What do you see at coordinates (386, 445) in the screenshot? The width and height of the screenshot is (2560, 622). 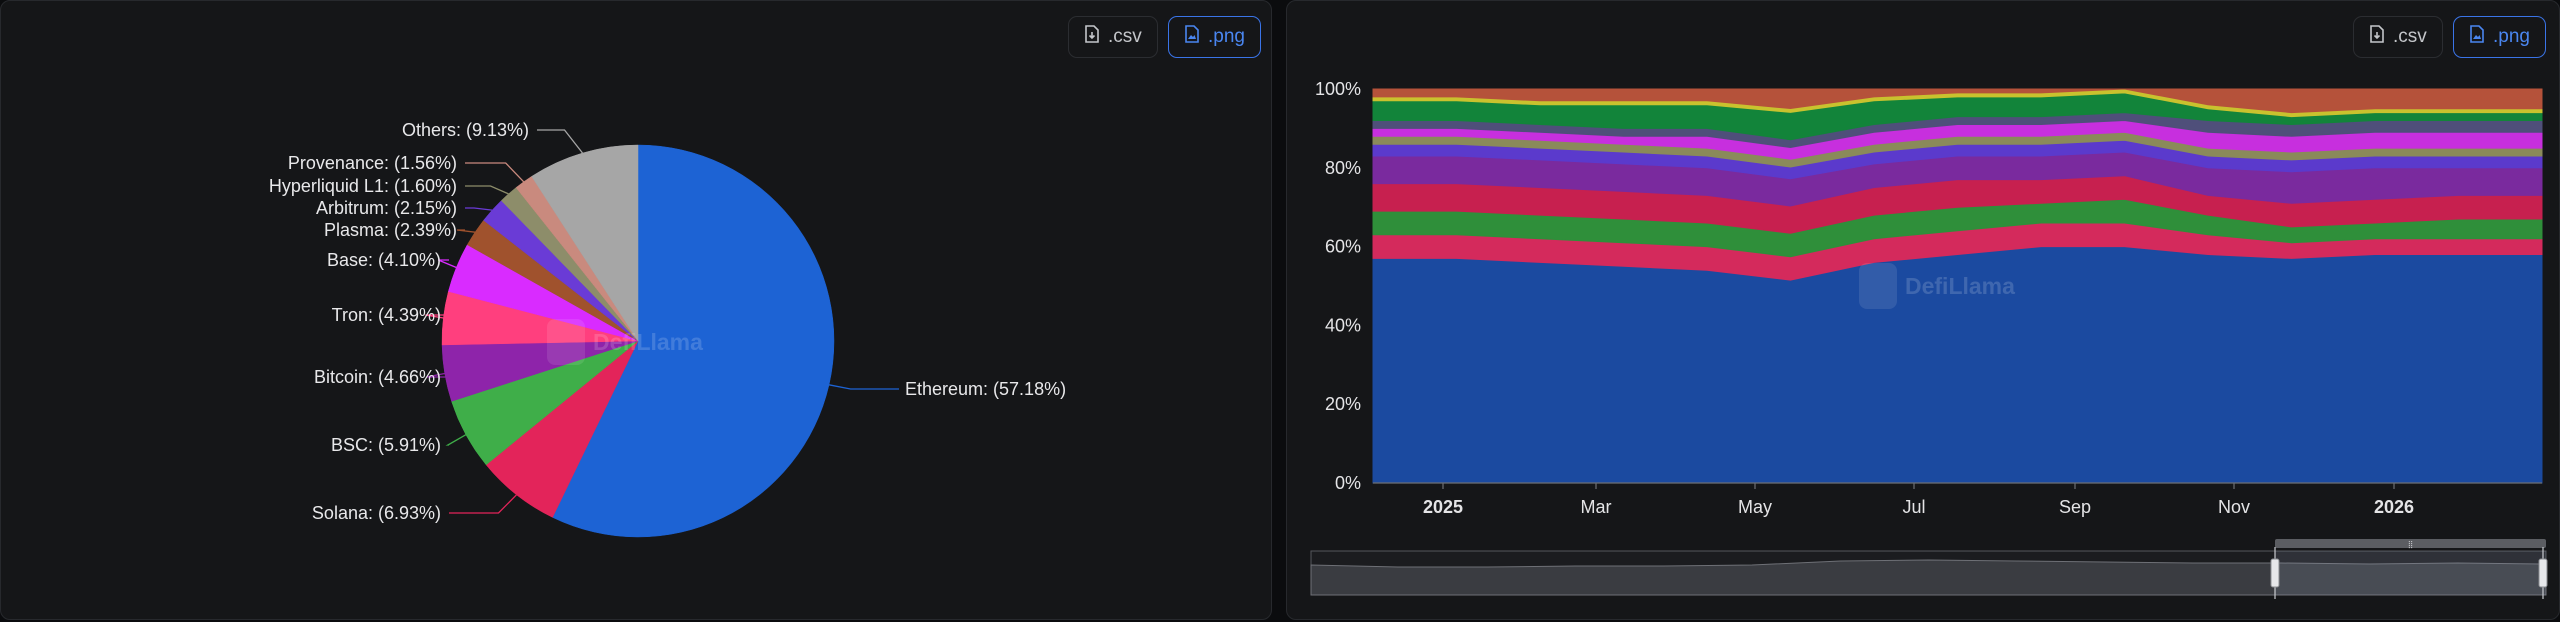 I see `svg-text: BSC: (5.91%)` at bounding box center [386, 445].